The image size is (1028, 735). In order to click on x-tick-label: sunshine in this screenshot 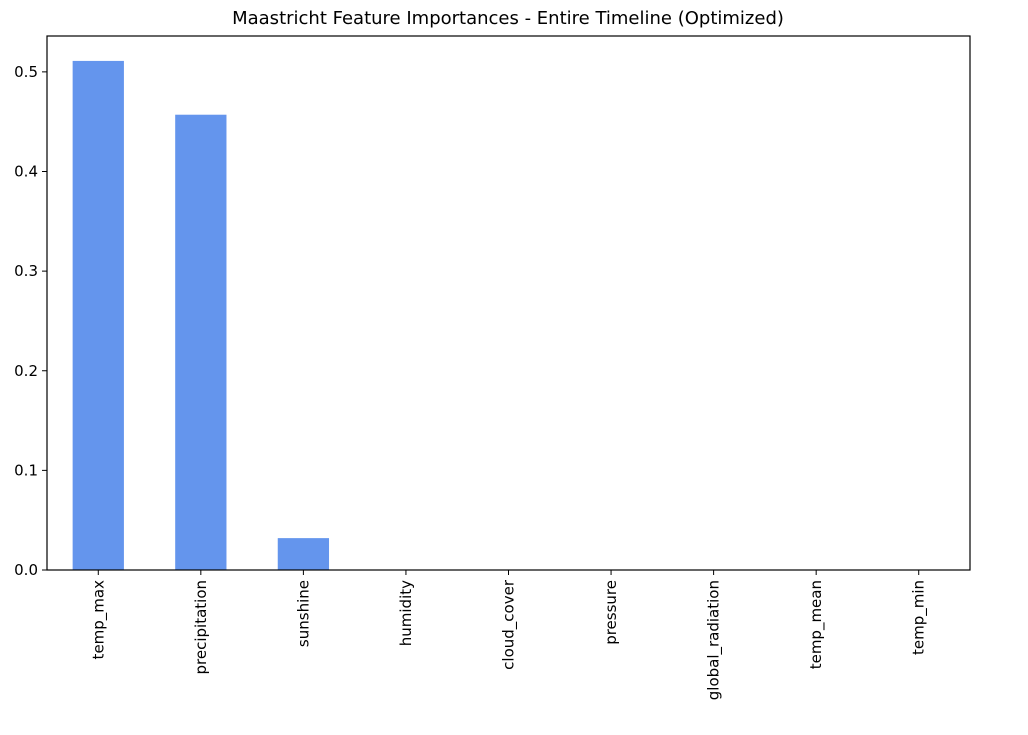, I will do `click(303, 613)`.